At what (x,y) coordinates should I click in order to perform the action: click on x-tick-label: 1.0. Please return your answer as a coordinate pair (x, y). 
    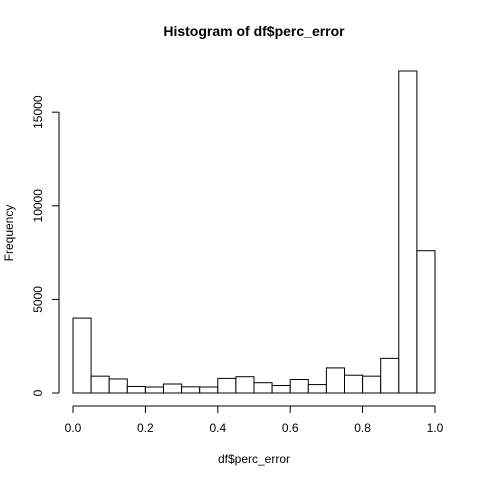
    Looking at the image, I should click on (435, 428).